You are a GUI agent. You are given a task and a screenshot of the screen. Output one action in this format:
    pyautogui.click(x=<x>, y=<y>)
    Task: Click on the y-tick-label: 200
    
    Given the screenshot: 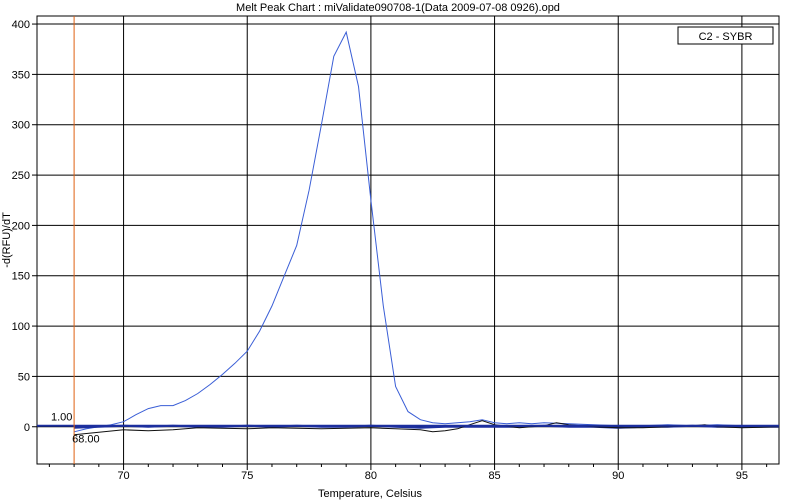 What is the action you would take?
    pyautogui.click(x=21, y=226)
    